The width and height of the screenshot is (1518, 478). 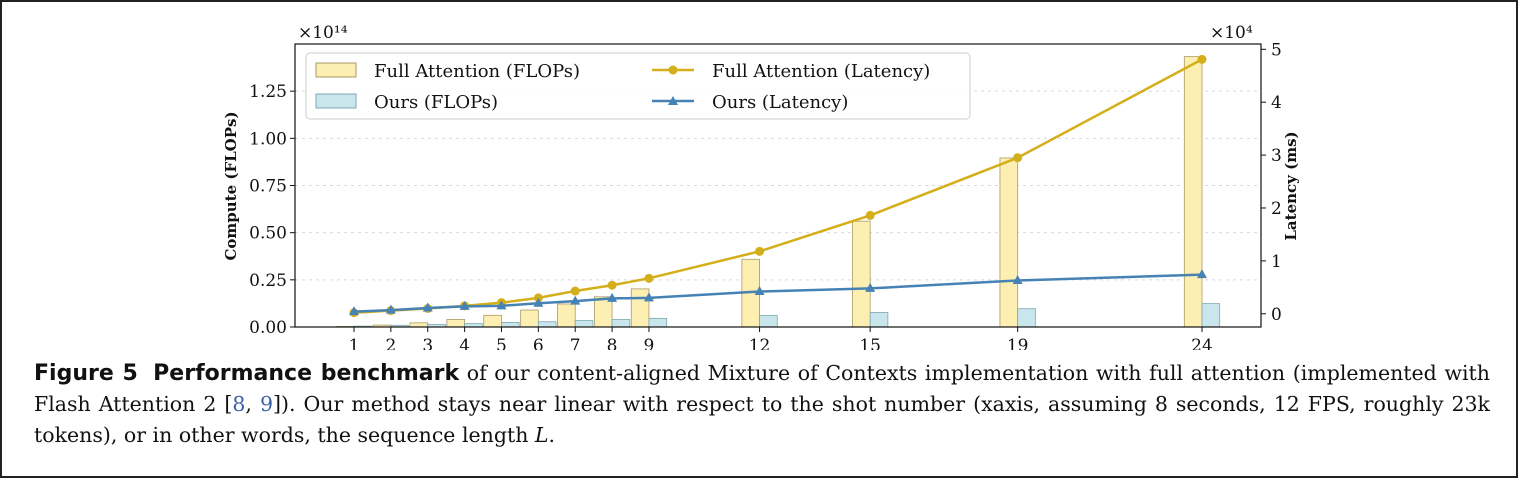 What do you see at coordinates (239, 404) in the screenshot?
I see `citation-link-1: 8` at bounding box center [239, 404].